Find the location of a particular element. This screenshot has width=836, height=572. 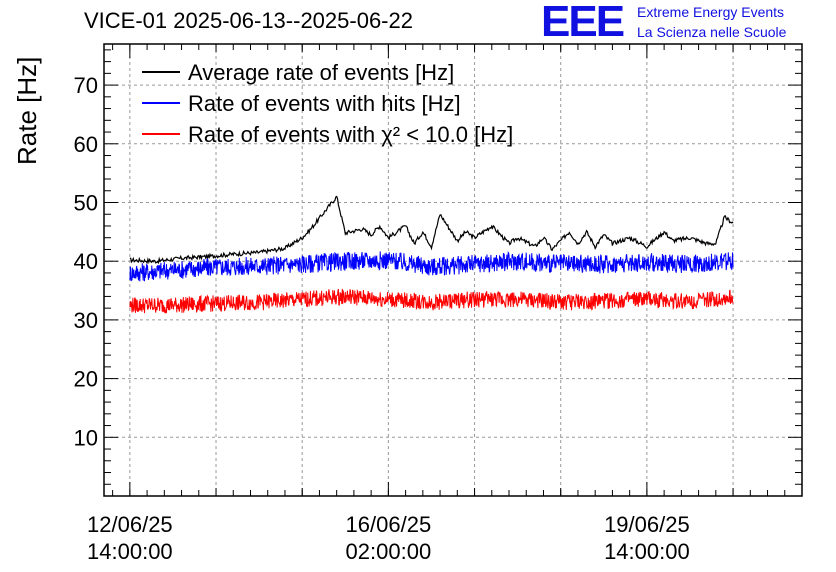

y-tick-label: 30 is located at coordinates (86, 320).